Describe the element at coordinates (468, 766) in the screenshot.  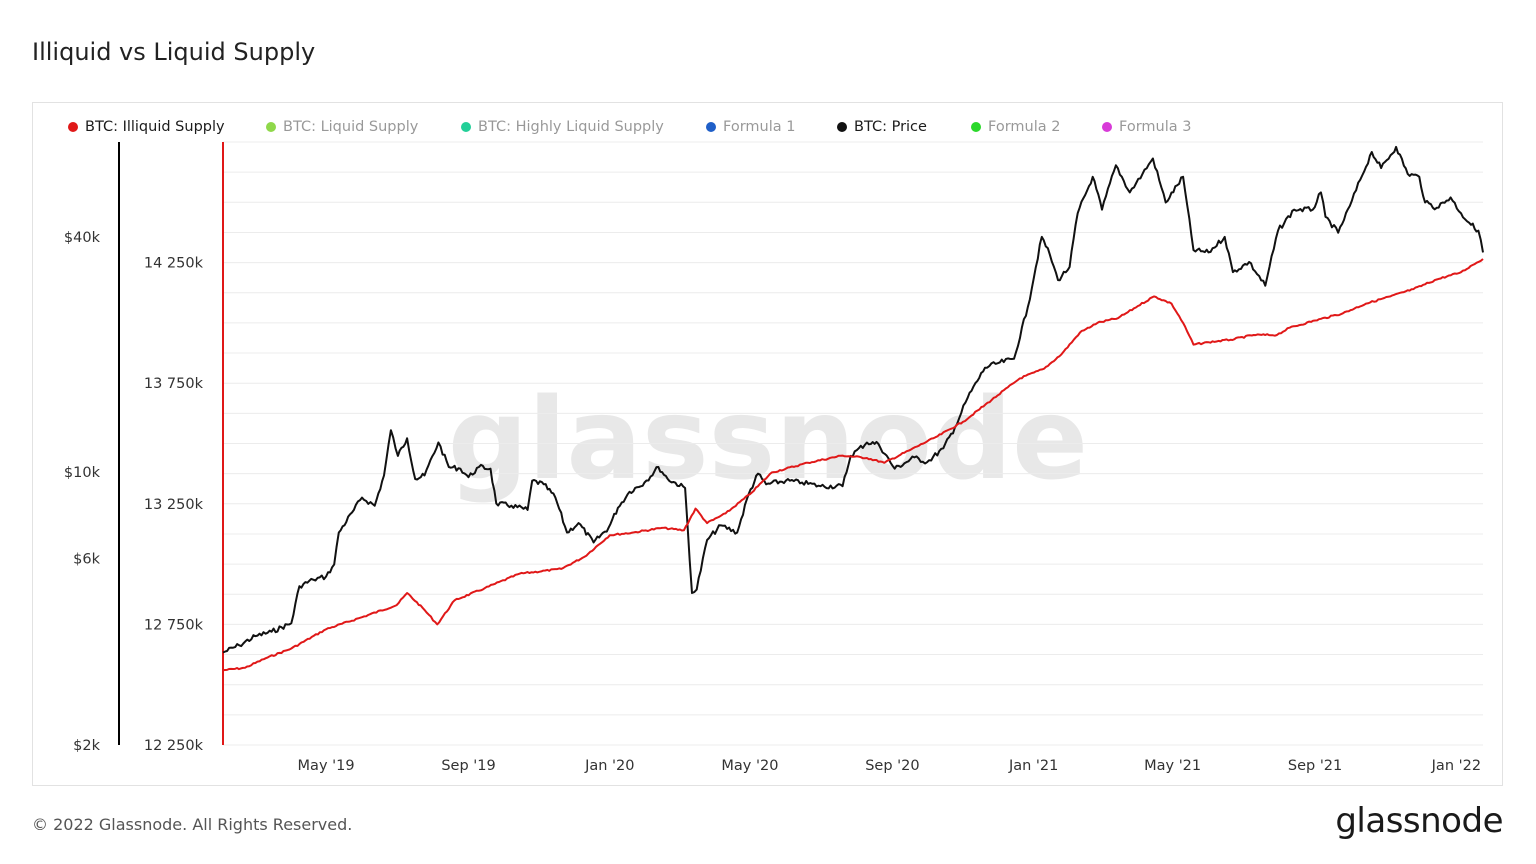
I see `x-tick-label: Sep '19` at that location.